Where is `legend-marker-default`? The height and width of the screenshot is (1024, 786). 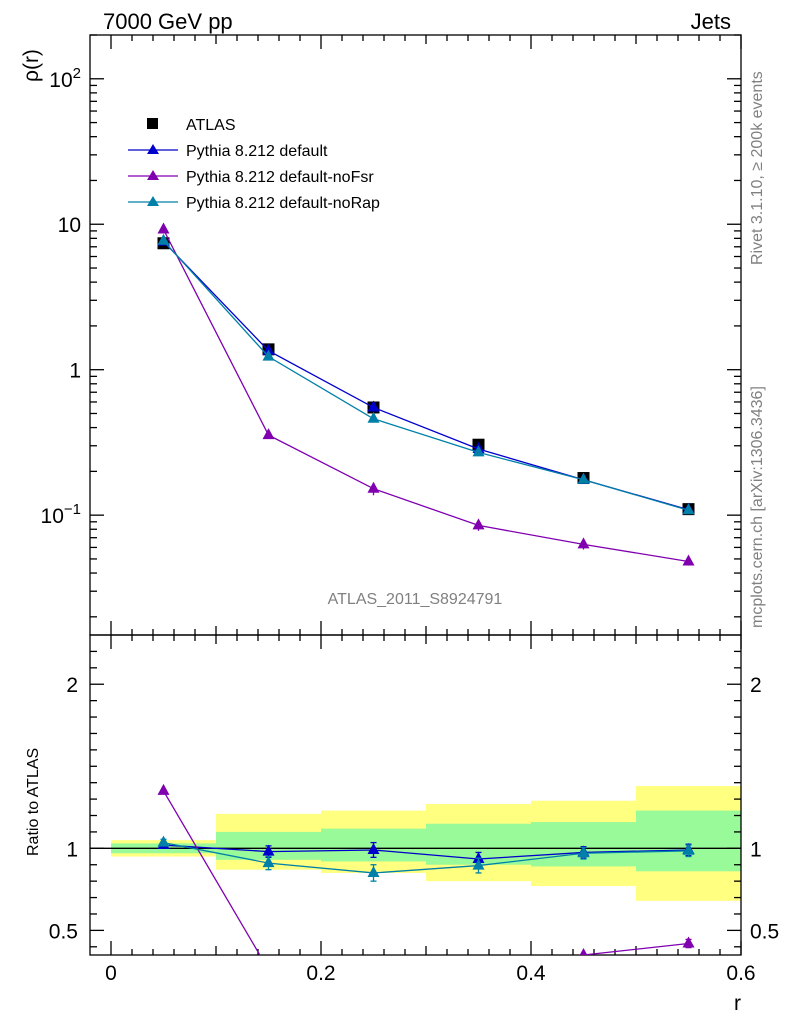
legend-marker-default is located at coordinates (153, 149).